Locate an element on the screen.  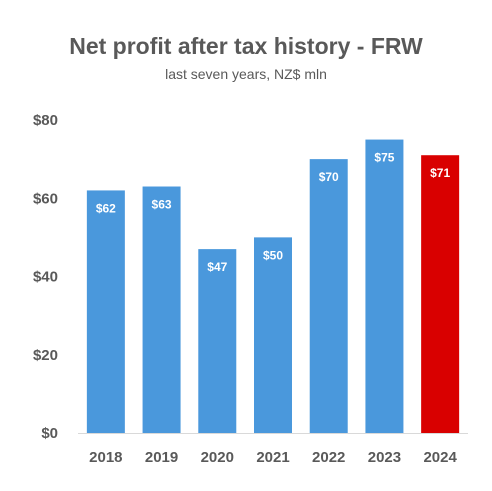
data-label-2019: $63 is located at coordinates (162, 205).